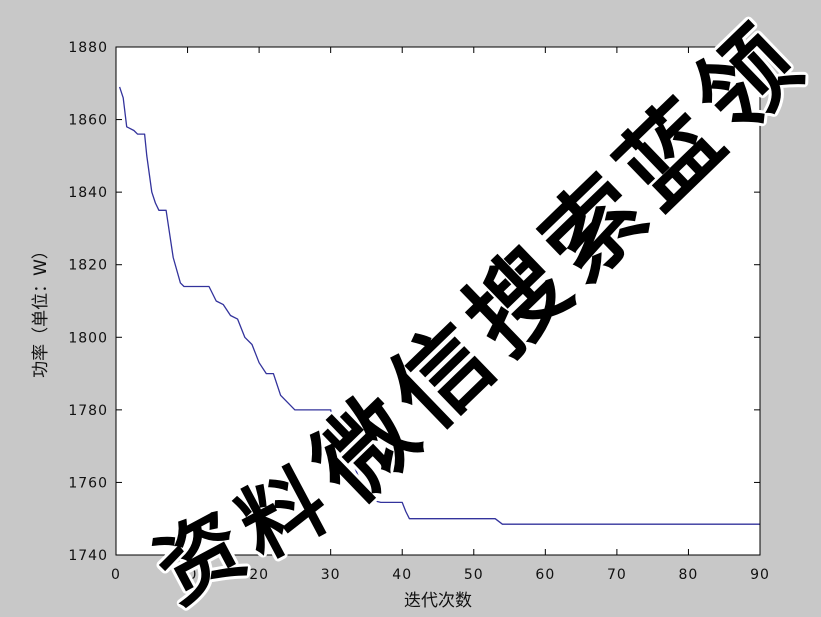 This screenshot has width=821, height=617. Describe the element at coordinates (331, 575) in the screenshot. I see `x-tick-label: 30` at that location.